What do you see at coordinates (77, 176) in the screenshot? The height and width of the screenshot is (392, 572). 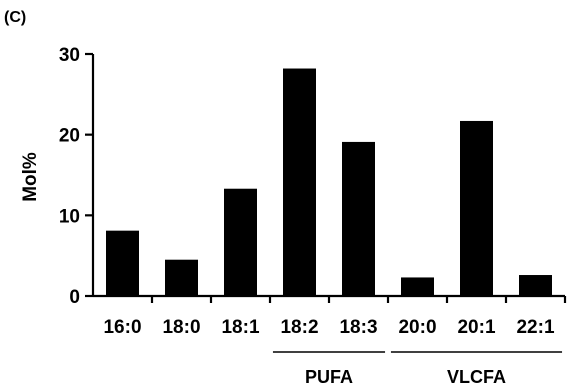 I see `y-axis: 0 10 20 30` at bounding box center [77, 176].